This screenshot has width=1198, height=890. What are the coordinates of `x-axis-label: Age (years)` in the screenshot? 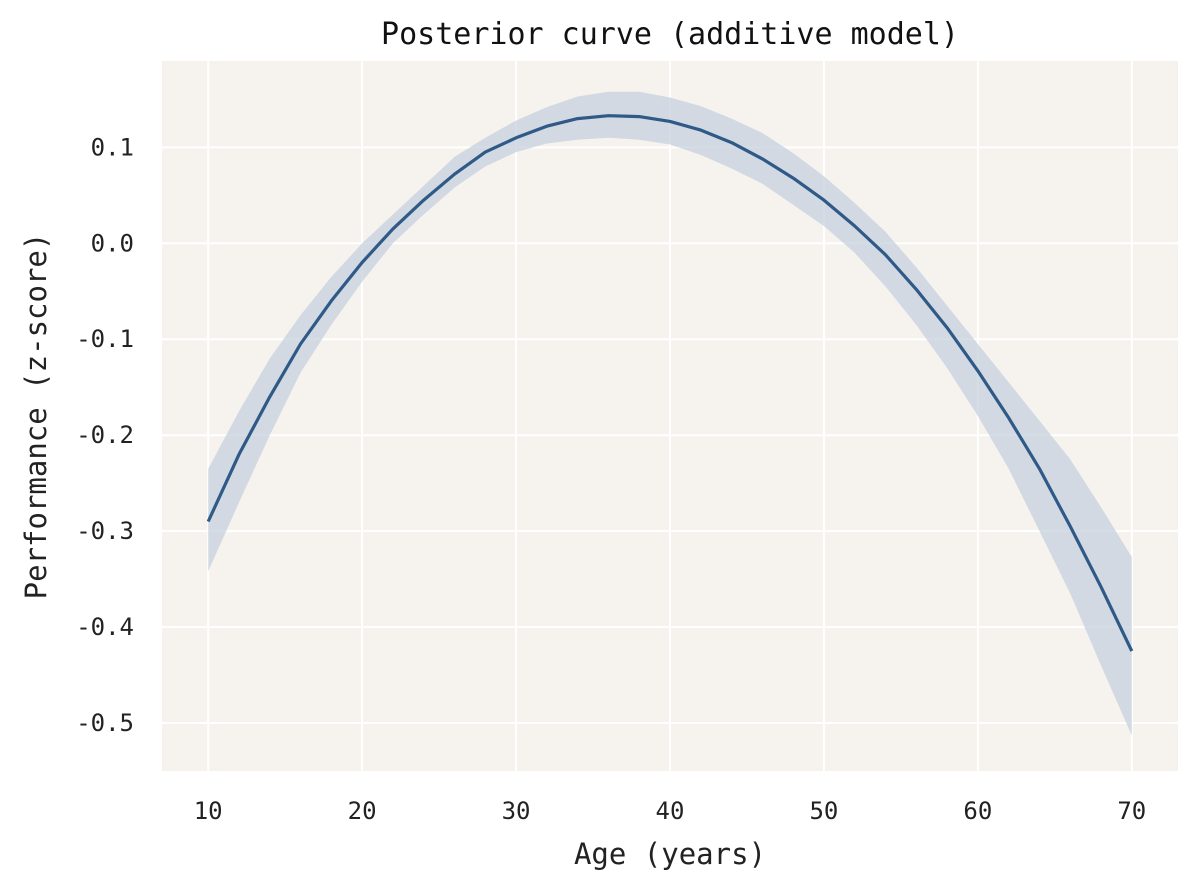 It's located at (670, 854).